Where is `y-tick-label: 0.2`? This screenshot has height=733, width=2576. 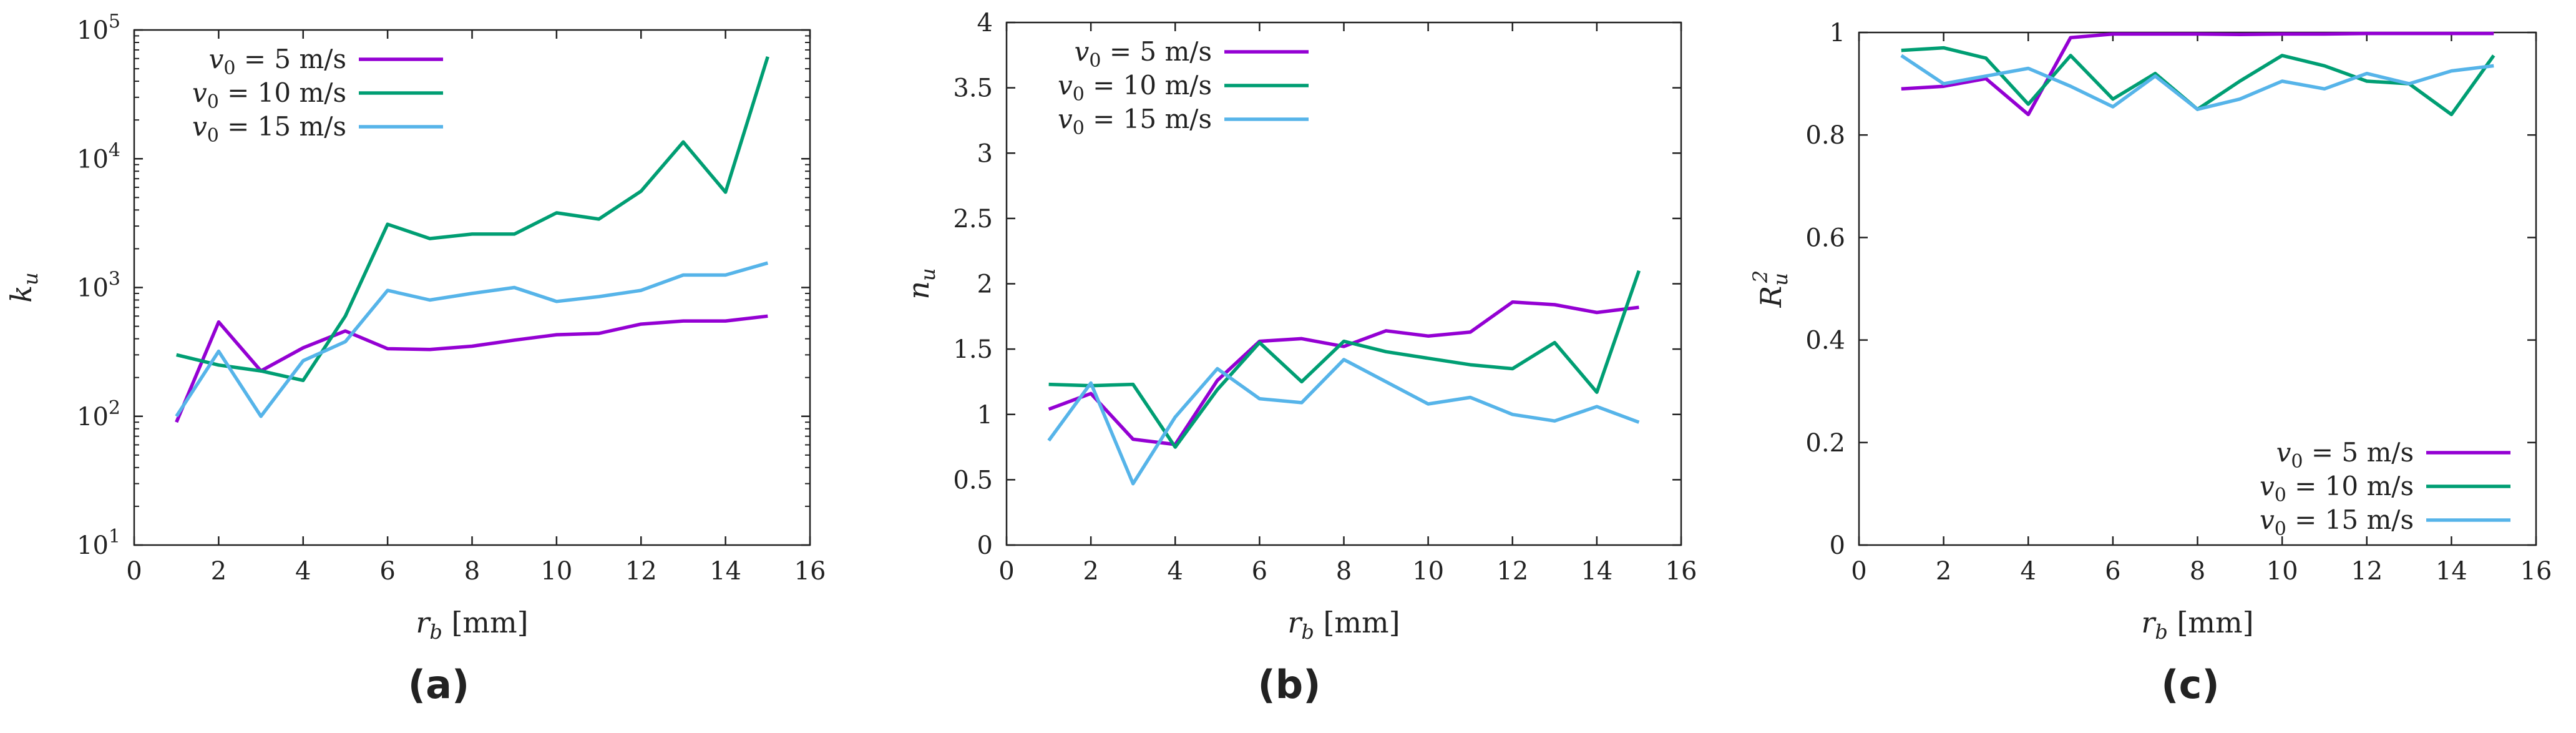 y-tick-label: 0.2 is located at coordinates (1825, 443).